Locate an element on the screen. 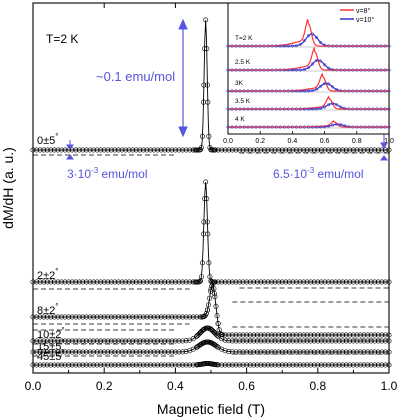  inset-x-tick-label: 0.8 is located at coordinates (357, 141).